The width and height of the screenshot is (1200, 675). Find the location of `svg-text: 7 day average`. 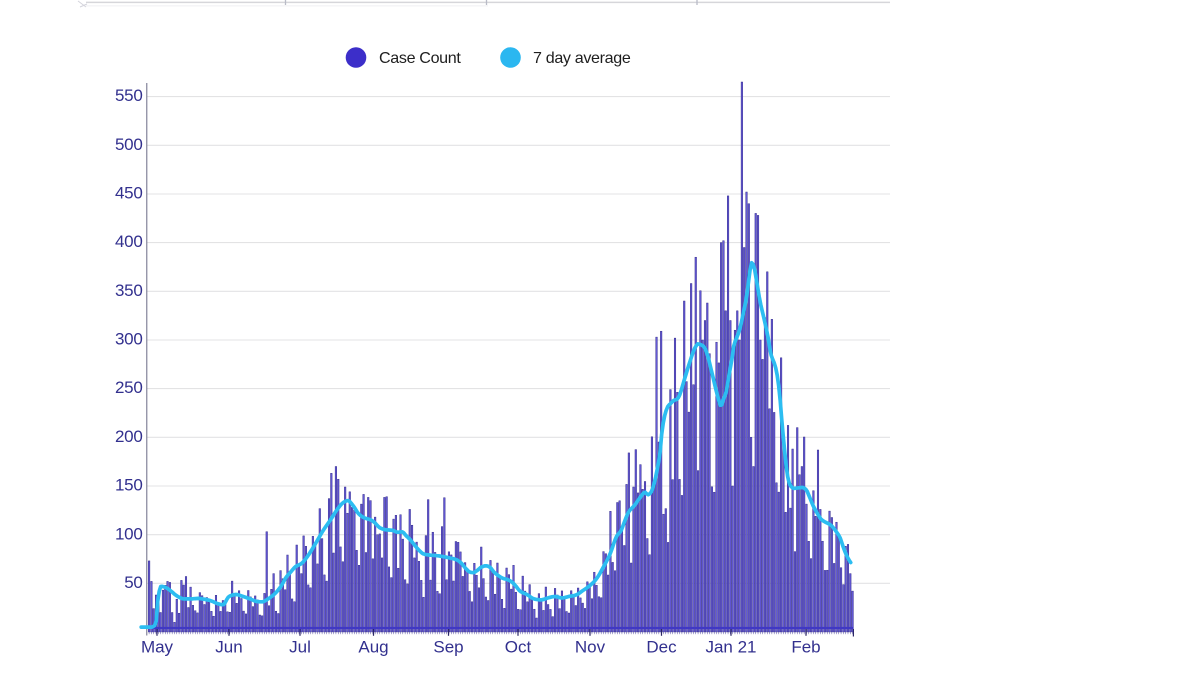

svg-text: 7 day average is located at coordinates (582, 58).